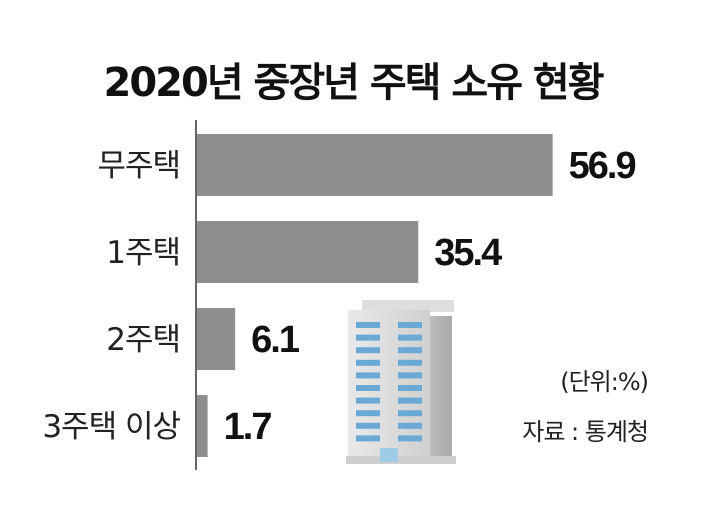  What do you see at coordinates (111, 427) in the screenshot?
I see `category-label: 3주택 이상` at bounding box center [111, 427].